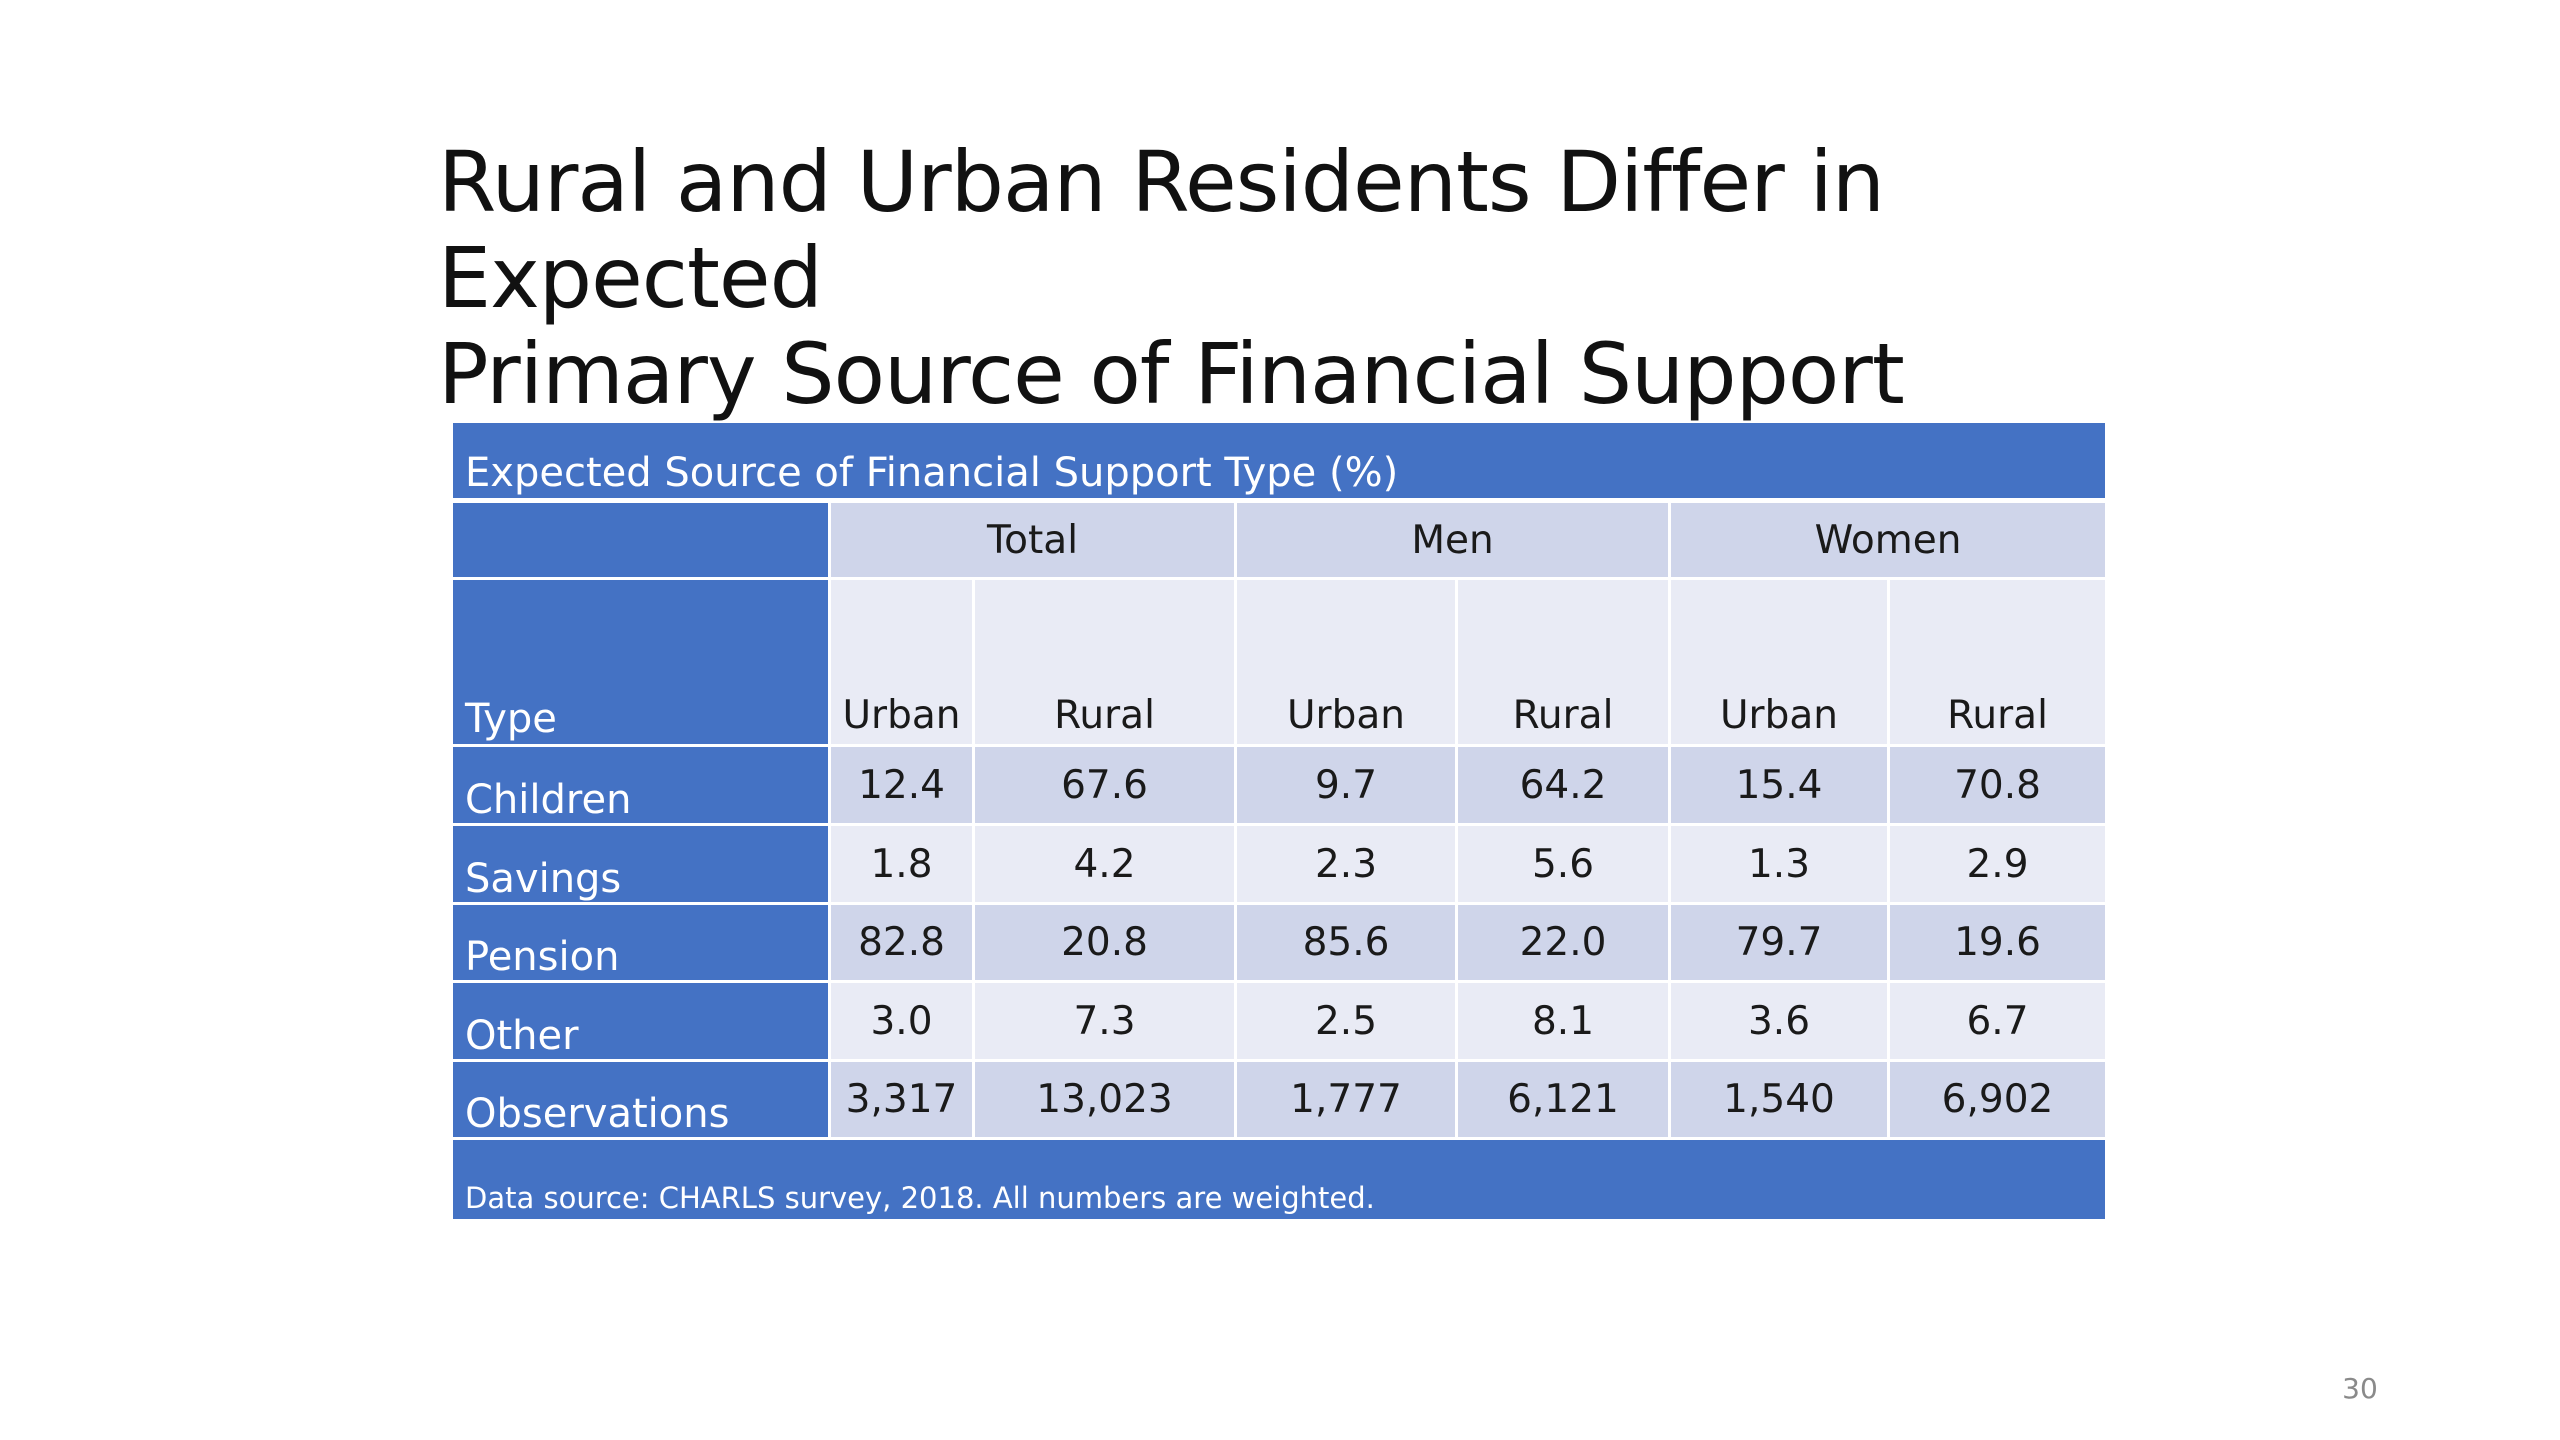  Describe the element at coordinates (1106, 786) in the screenshot. I see `table-cell: 67.6` at that location.